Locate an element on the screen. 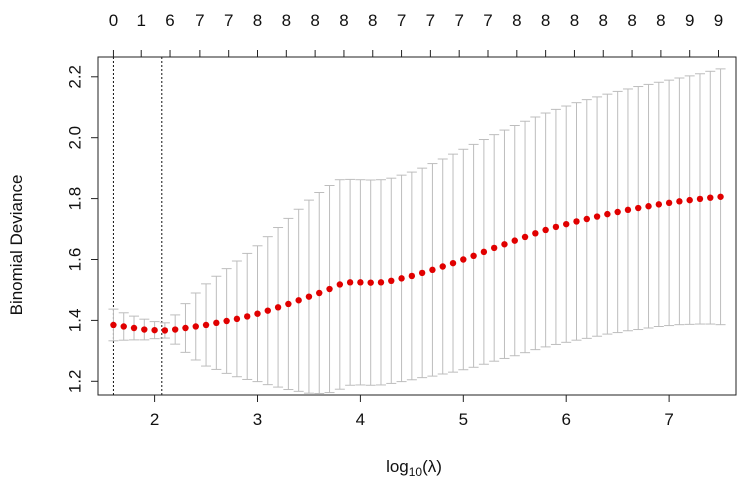  x-tick-label: 6 is located at coordinates (565, 419).